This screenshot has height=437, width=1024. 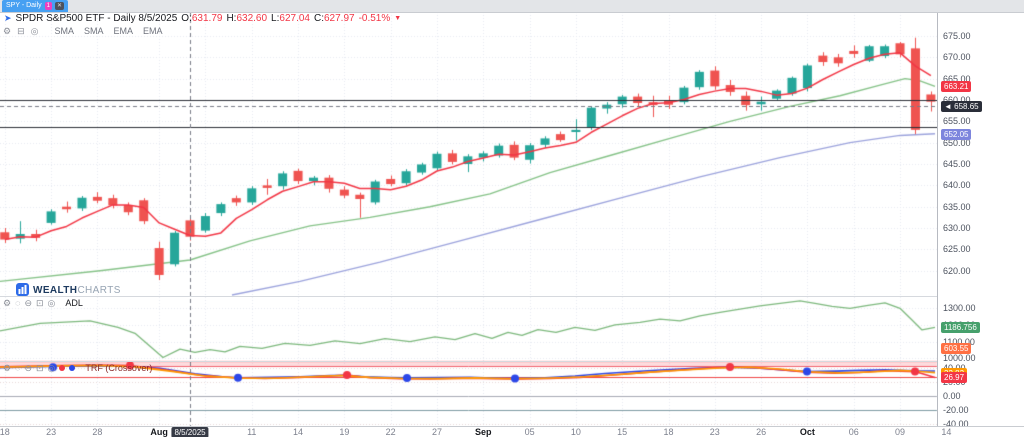 I want to click on overlay-toolbar: ⚙ ⊟ ◎ SMA SMA EMA EMA, so click(x=83, y=31).